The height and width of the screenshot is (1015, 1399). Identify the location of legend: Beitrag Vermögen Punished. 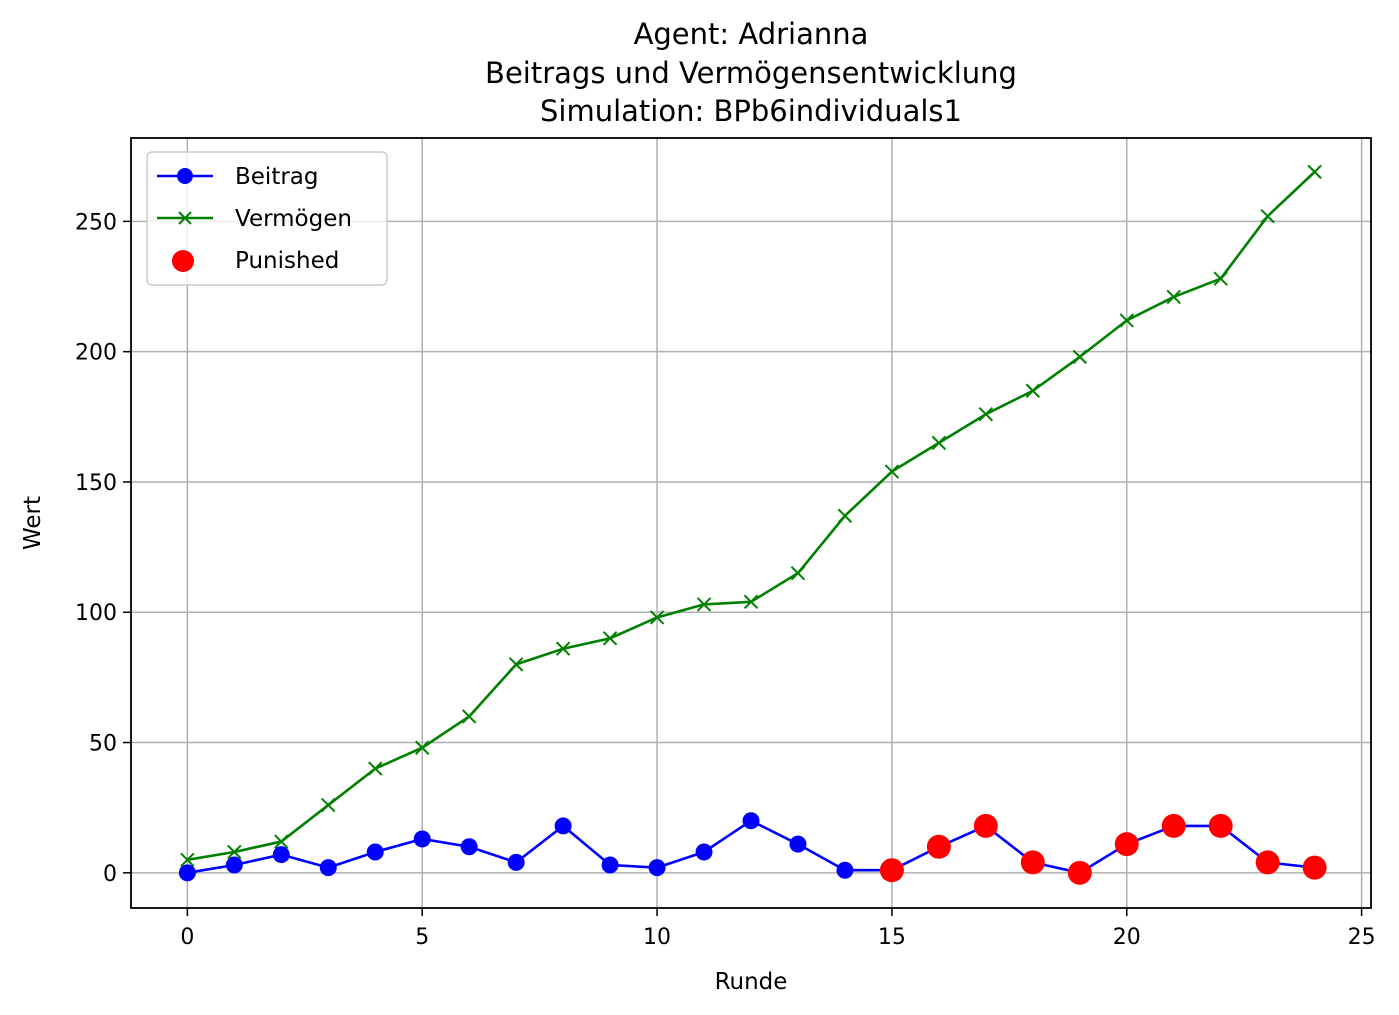
(267, 218).